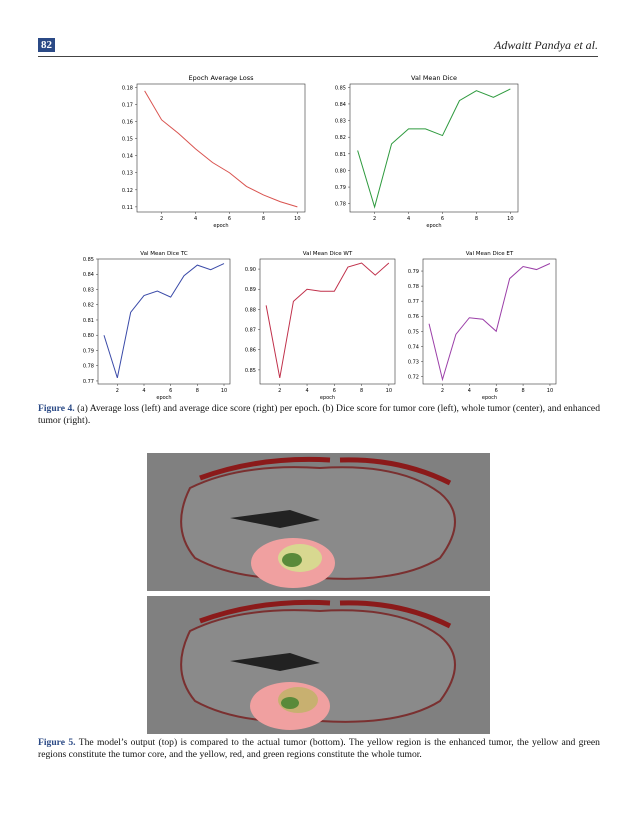 The height and width of the screenshot is (826, 638). Describe the element at coordinates (434, 78) in the screenshot. I see `chart-title: Val Mean Dice` at that location.